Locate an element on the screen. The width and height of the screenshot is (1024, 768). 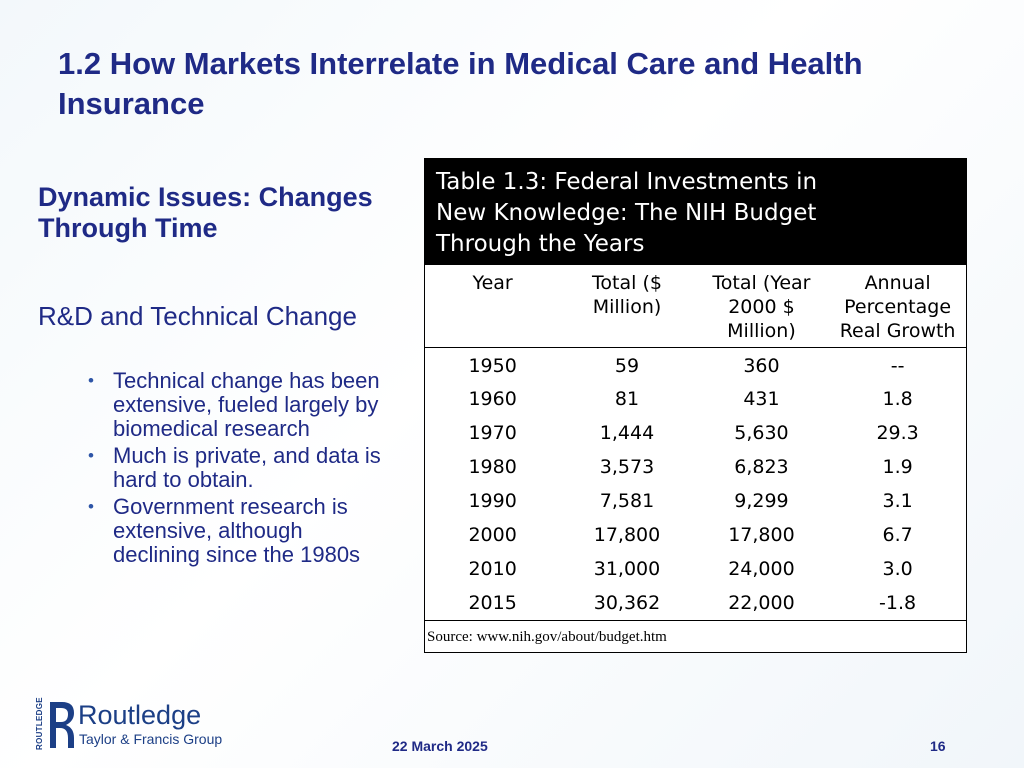
table-source: Source: www.nih.gov/about/budget.htm is located at coordinates (695, 635).